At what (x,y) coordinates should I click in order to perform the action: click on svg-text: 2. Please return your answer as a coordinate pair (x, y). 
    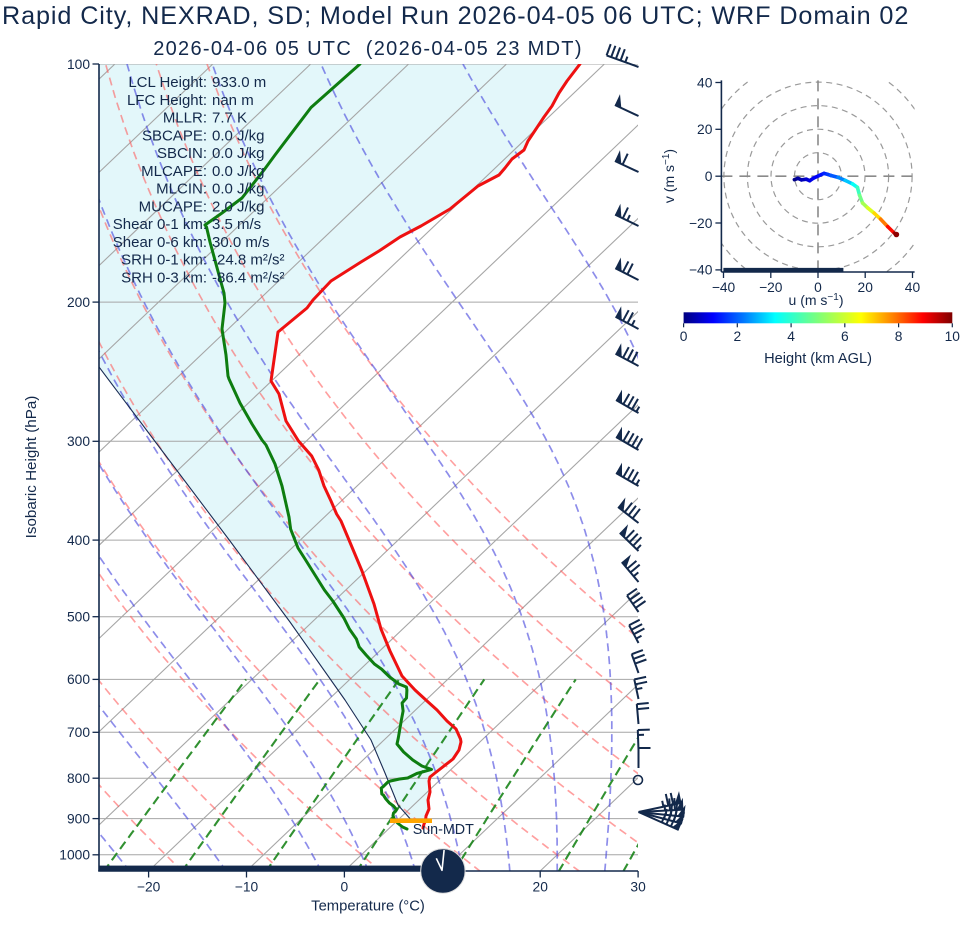
    Looking at the image, I should click on (737, 336).